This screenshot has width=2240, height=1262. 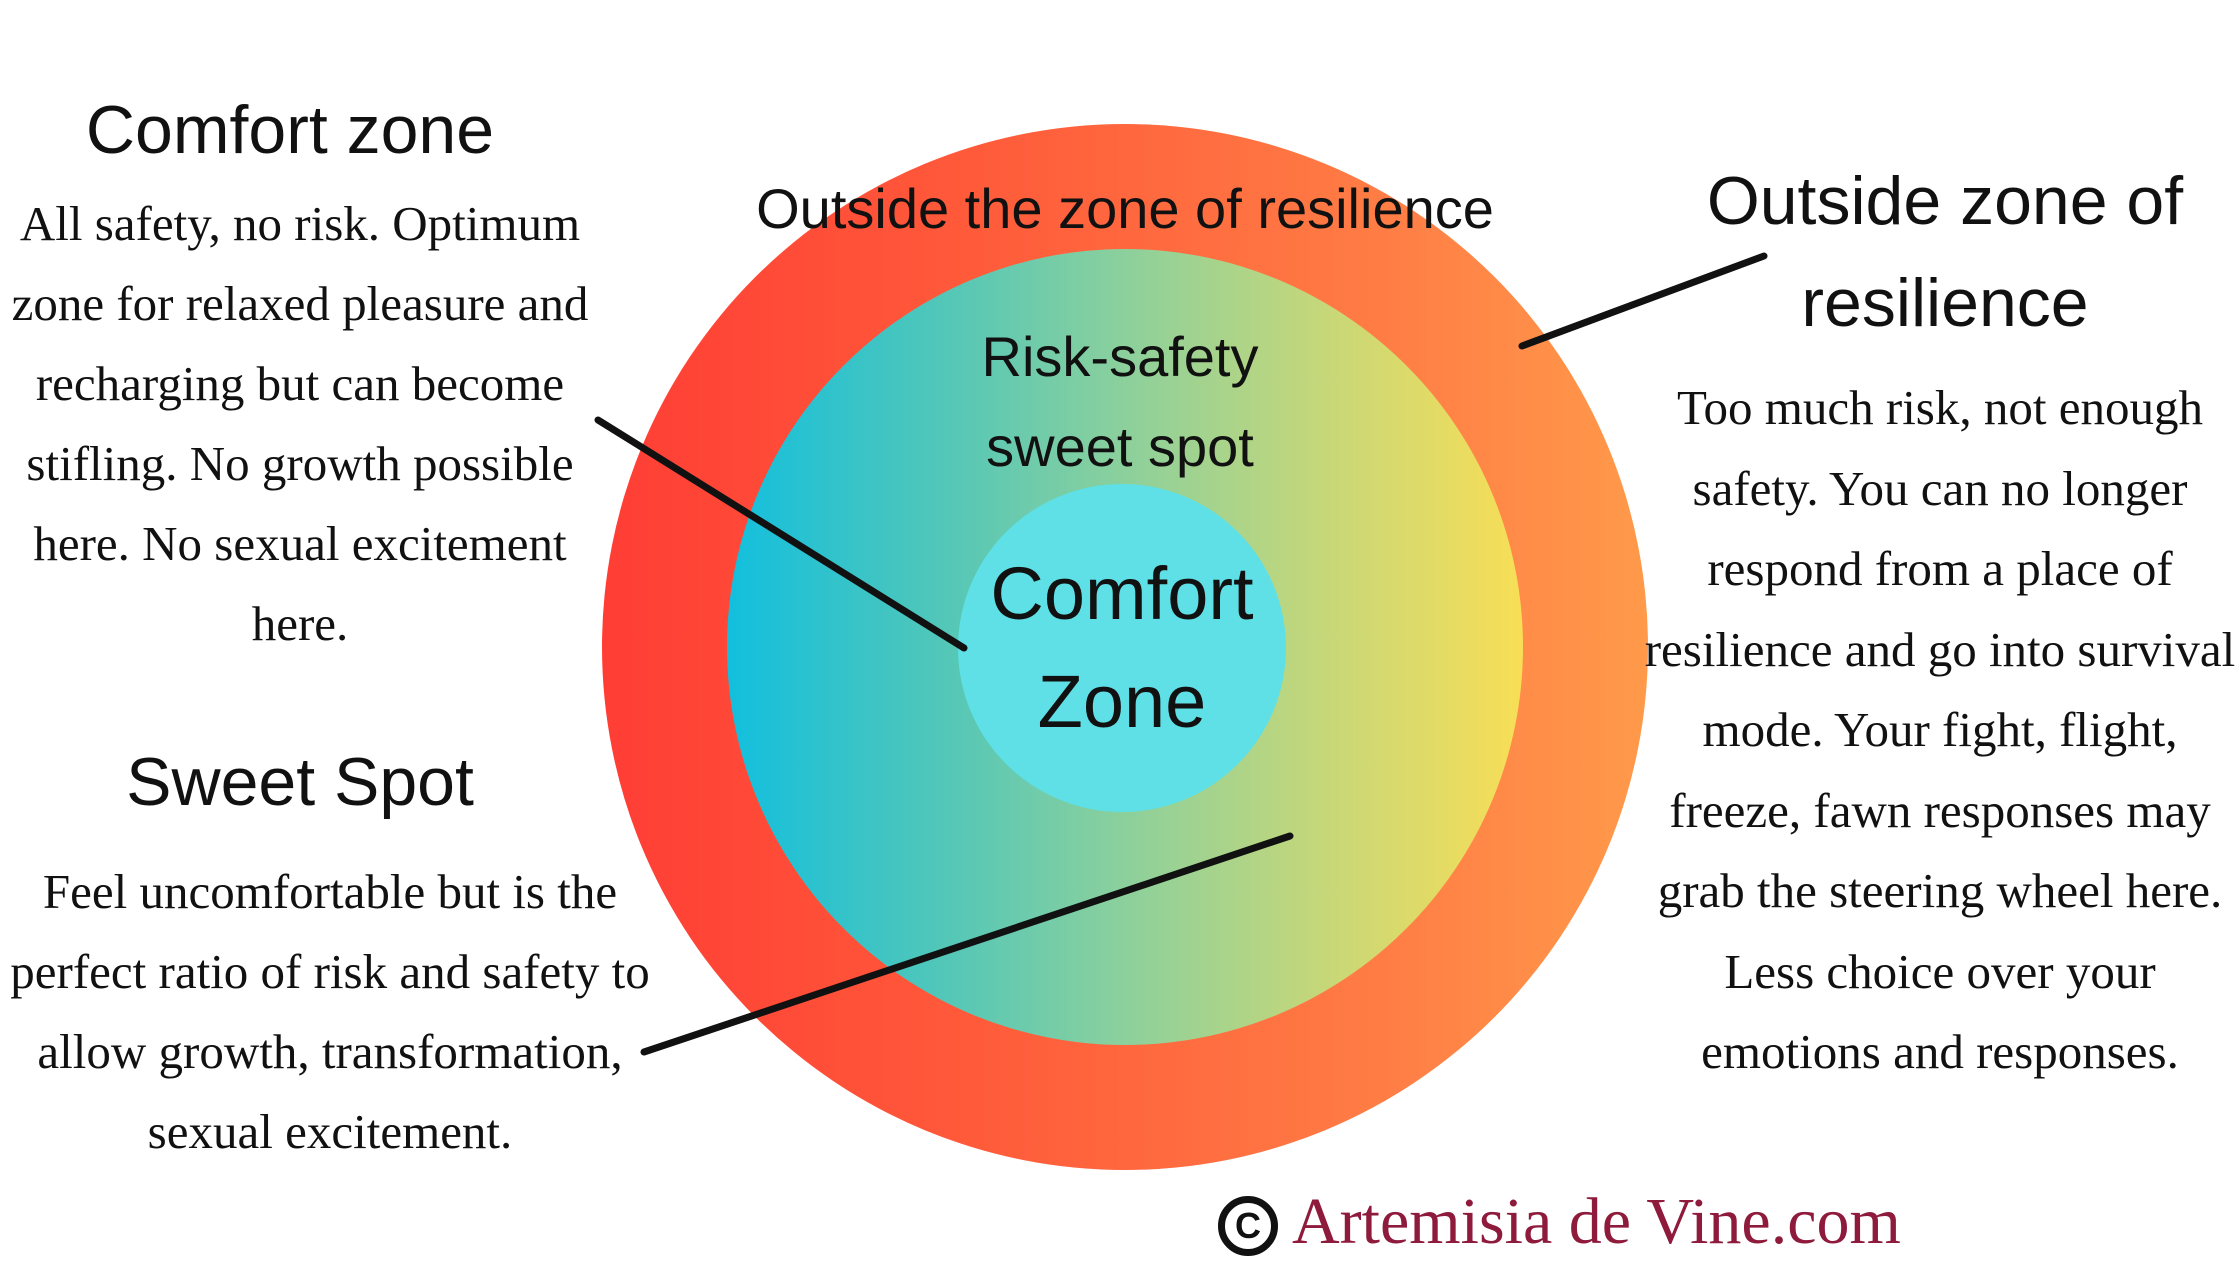 I want to click on inner-circle-comfort-zone, so click(x=1122, y=648).